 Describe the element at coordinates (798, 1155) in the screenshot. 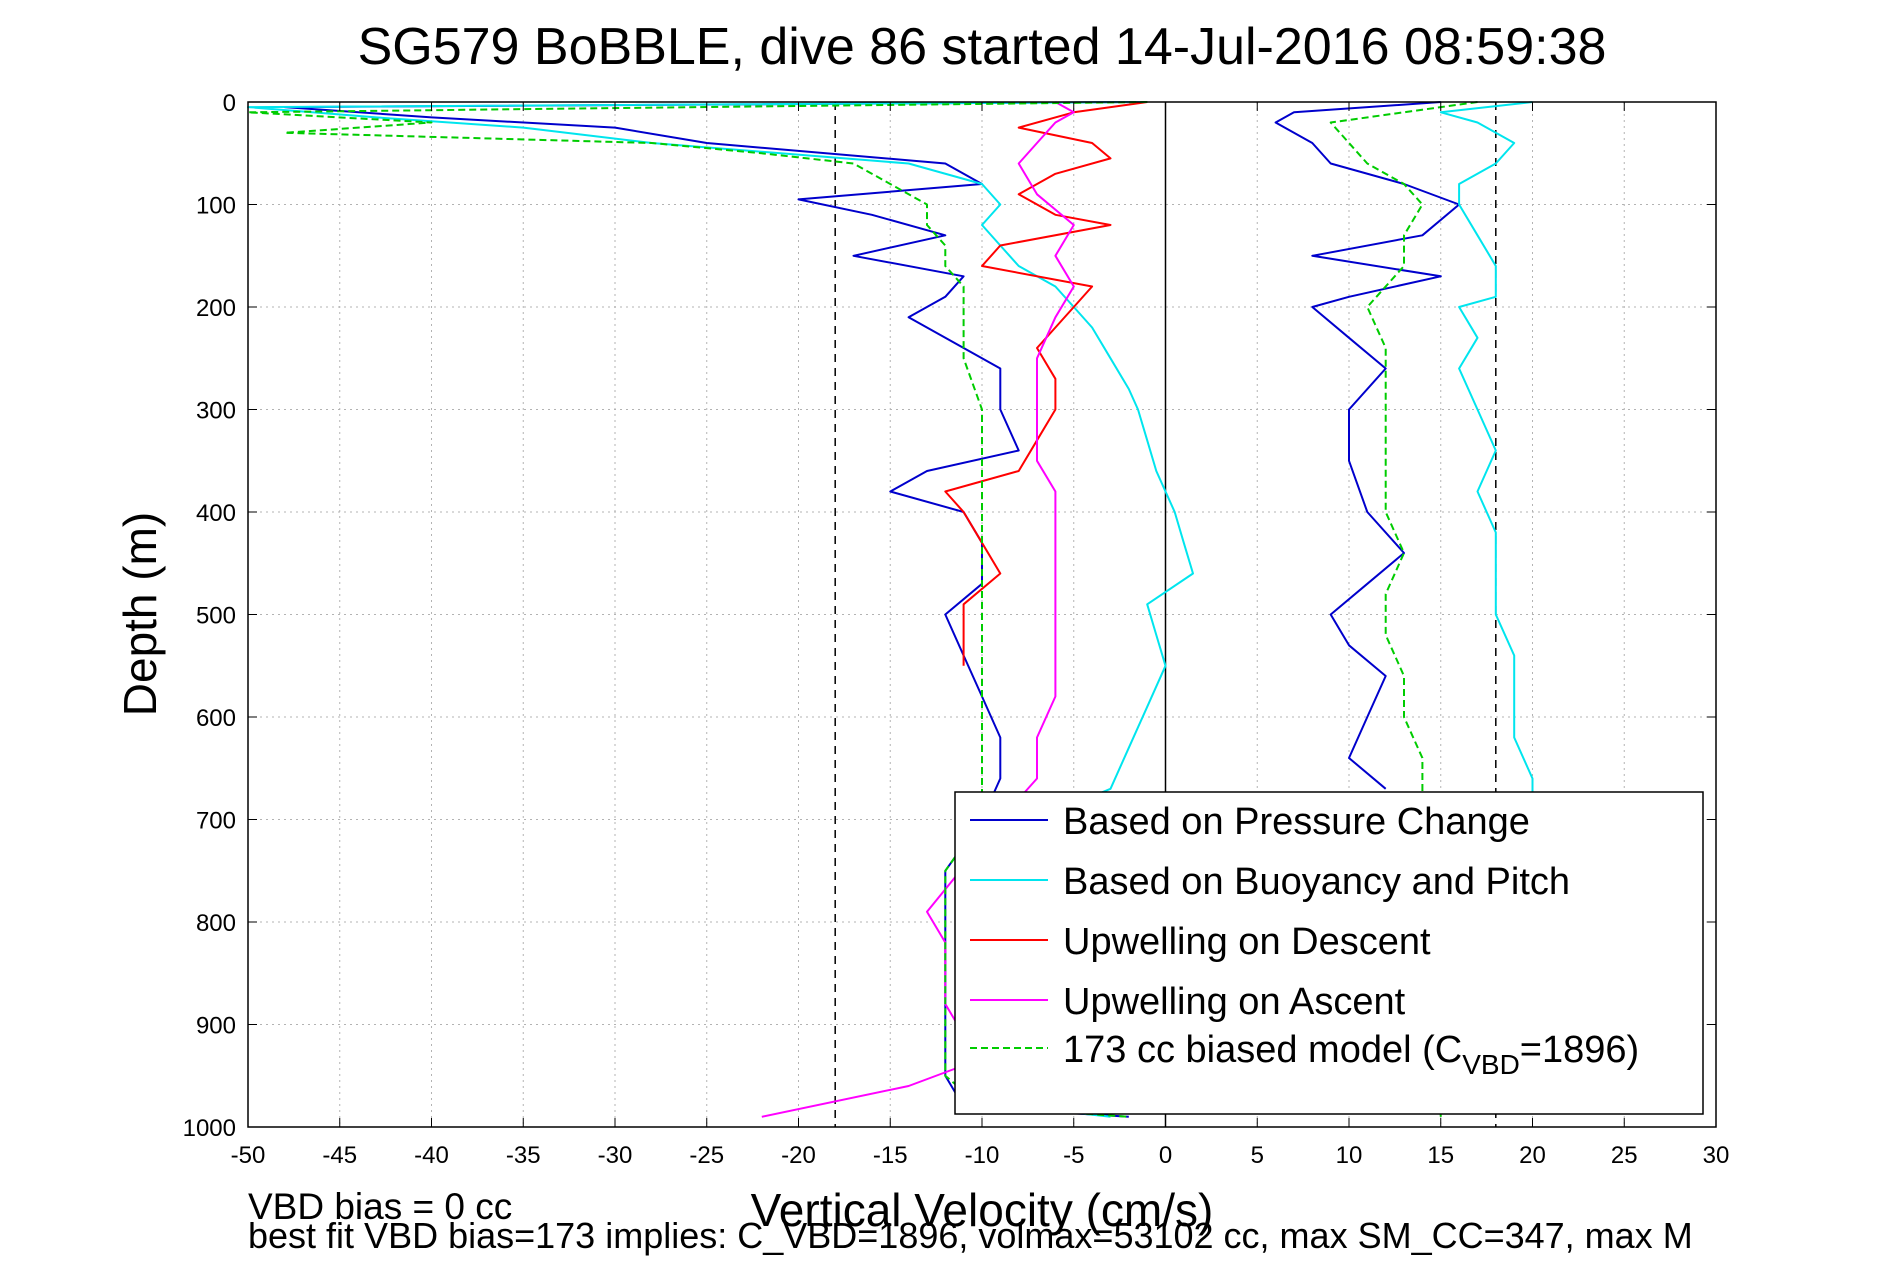

I see `x-tick-label: -20` at that location.